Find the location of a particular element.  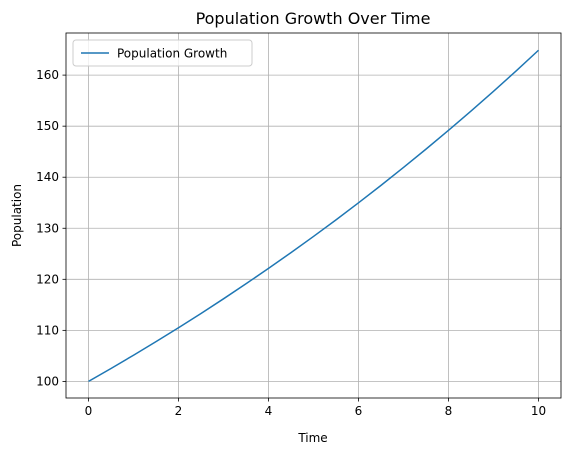

y-tick-label: 160 is located at coordinates (47, 75).